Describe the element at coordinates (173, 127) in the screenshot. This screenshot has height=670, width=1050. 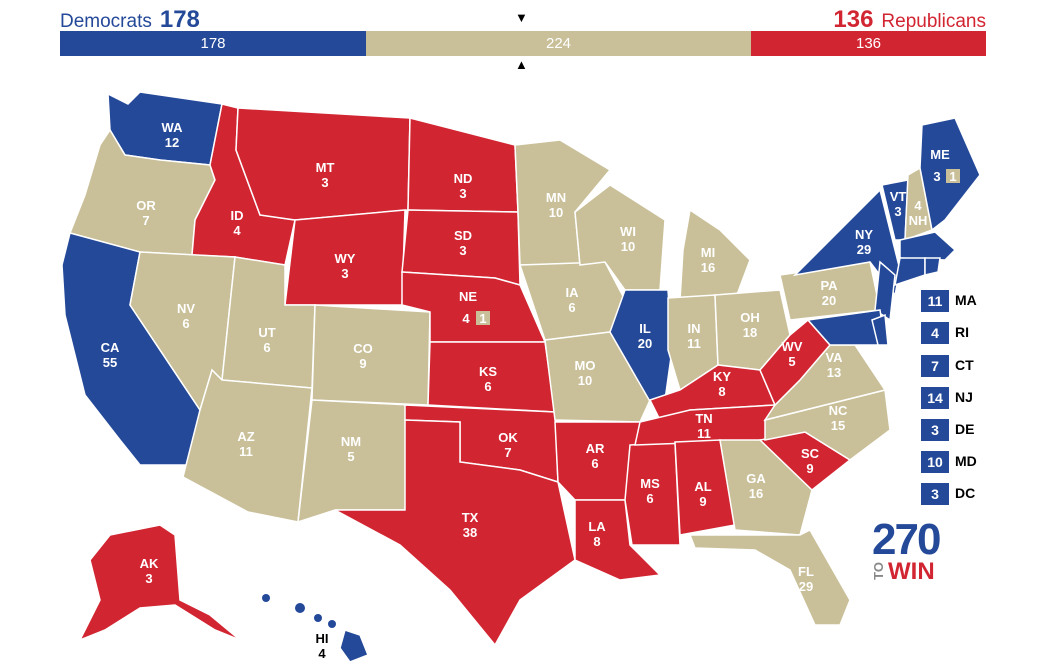
I see `label-WA-name: WA` at that location.